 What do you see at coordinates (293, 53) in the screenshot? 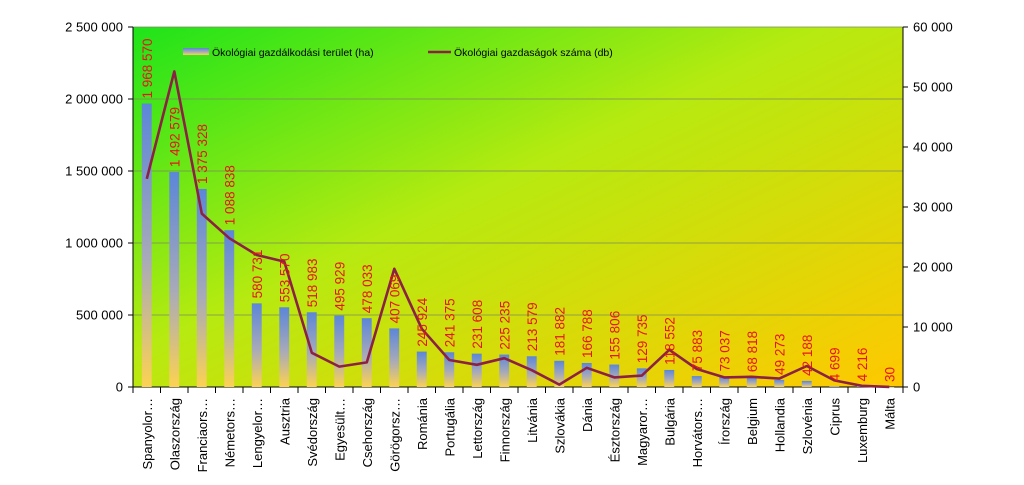
I see `legend-bar-label: Ökológiai gazdálkodási terület (ha)` at bounding box center [293, 53].